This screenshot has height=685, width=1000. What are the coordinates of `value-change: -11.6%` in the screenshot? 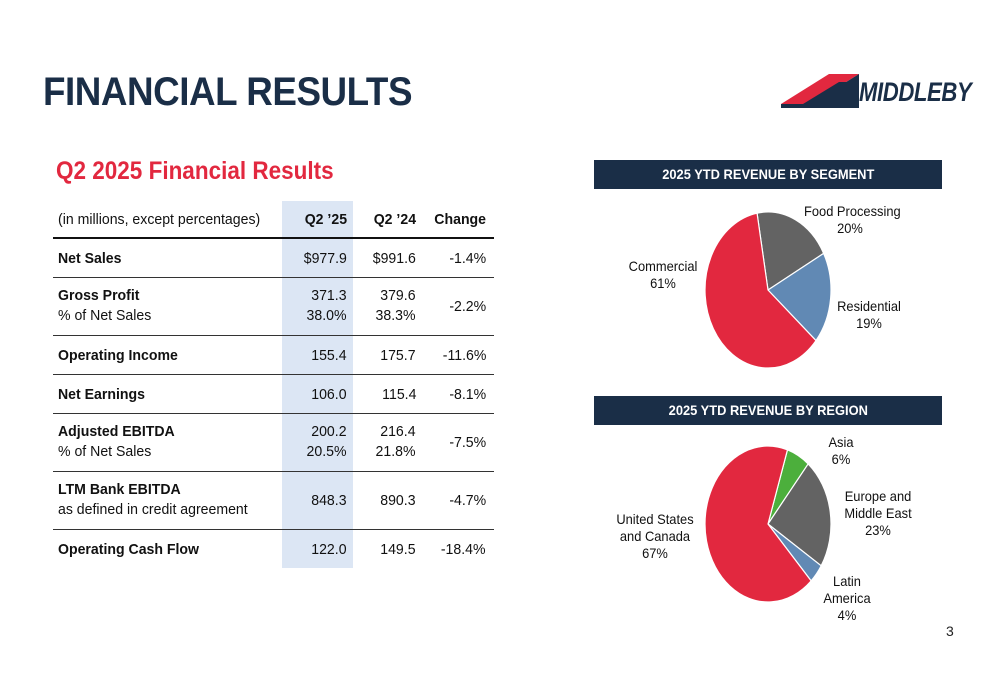 It's located at (464, 355).